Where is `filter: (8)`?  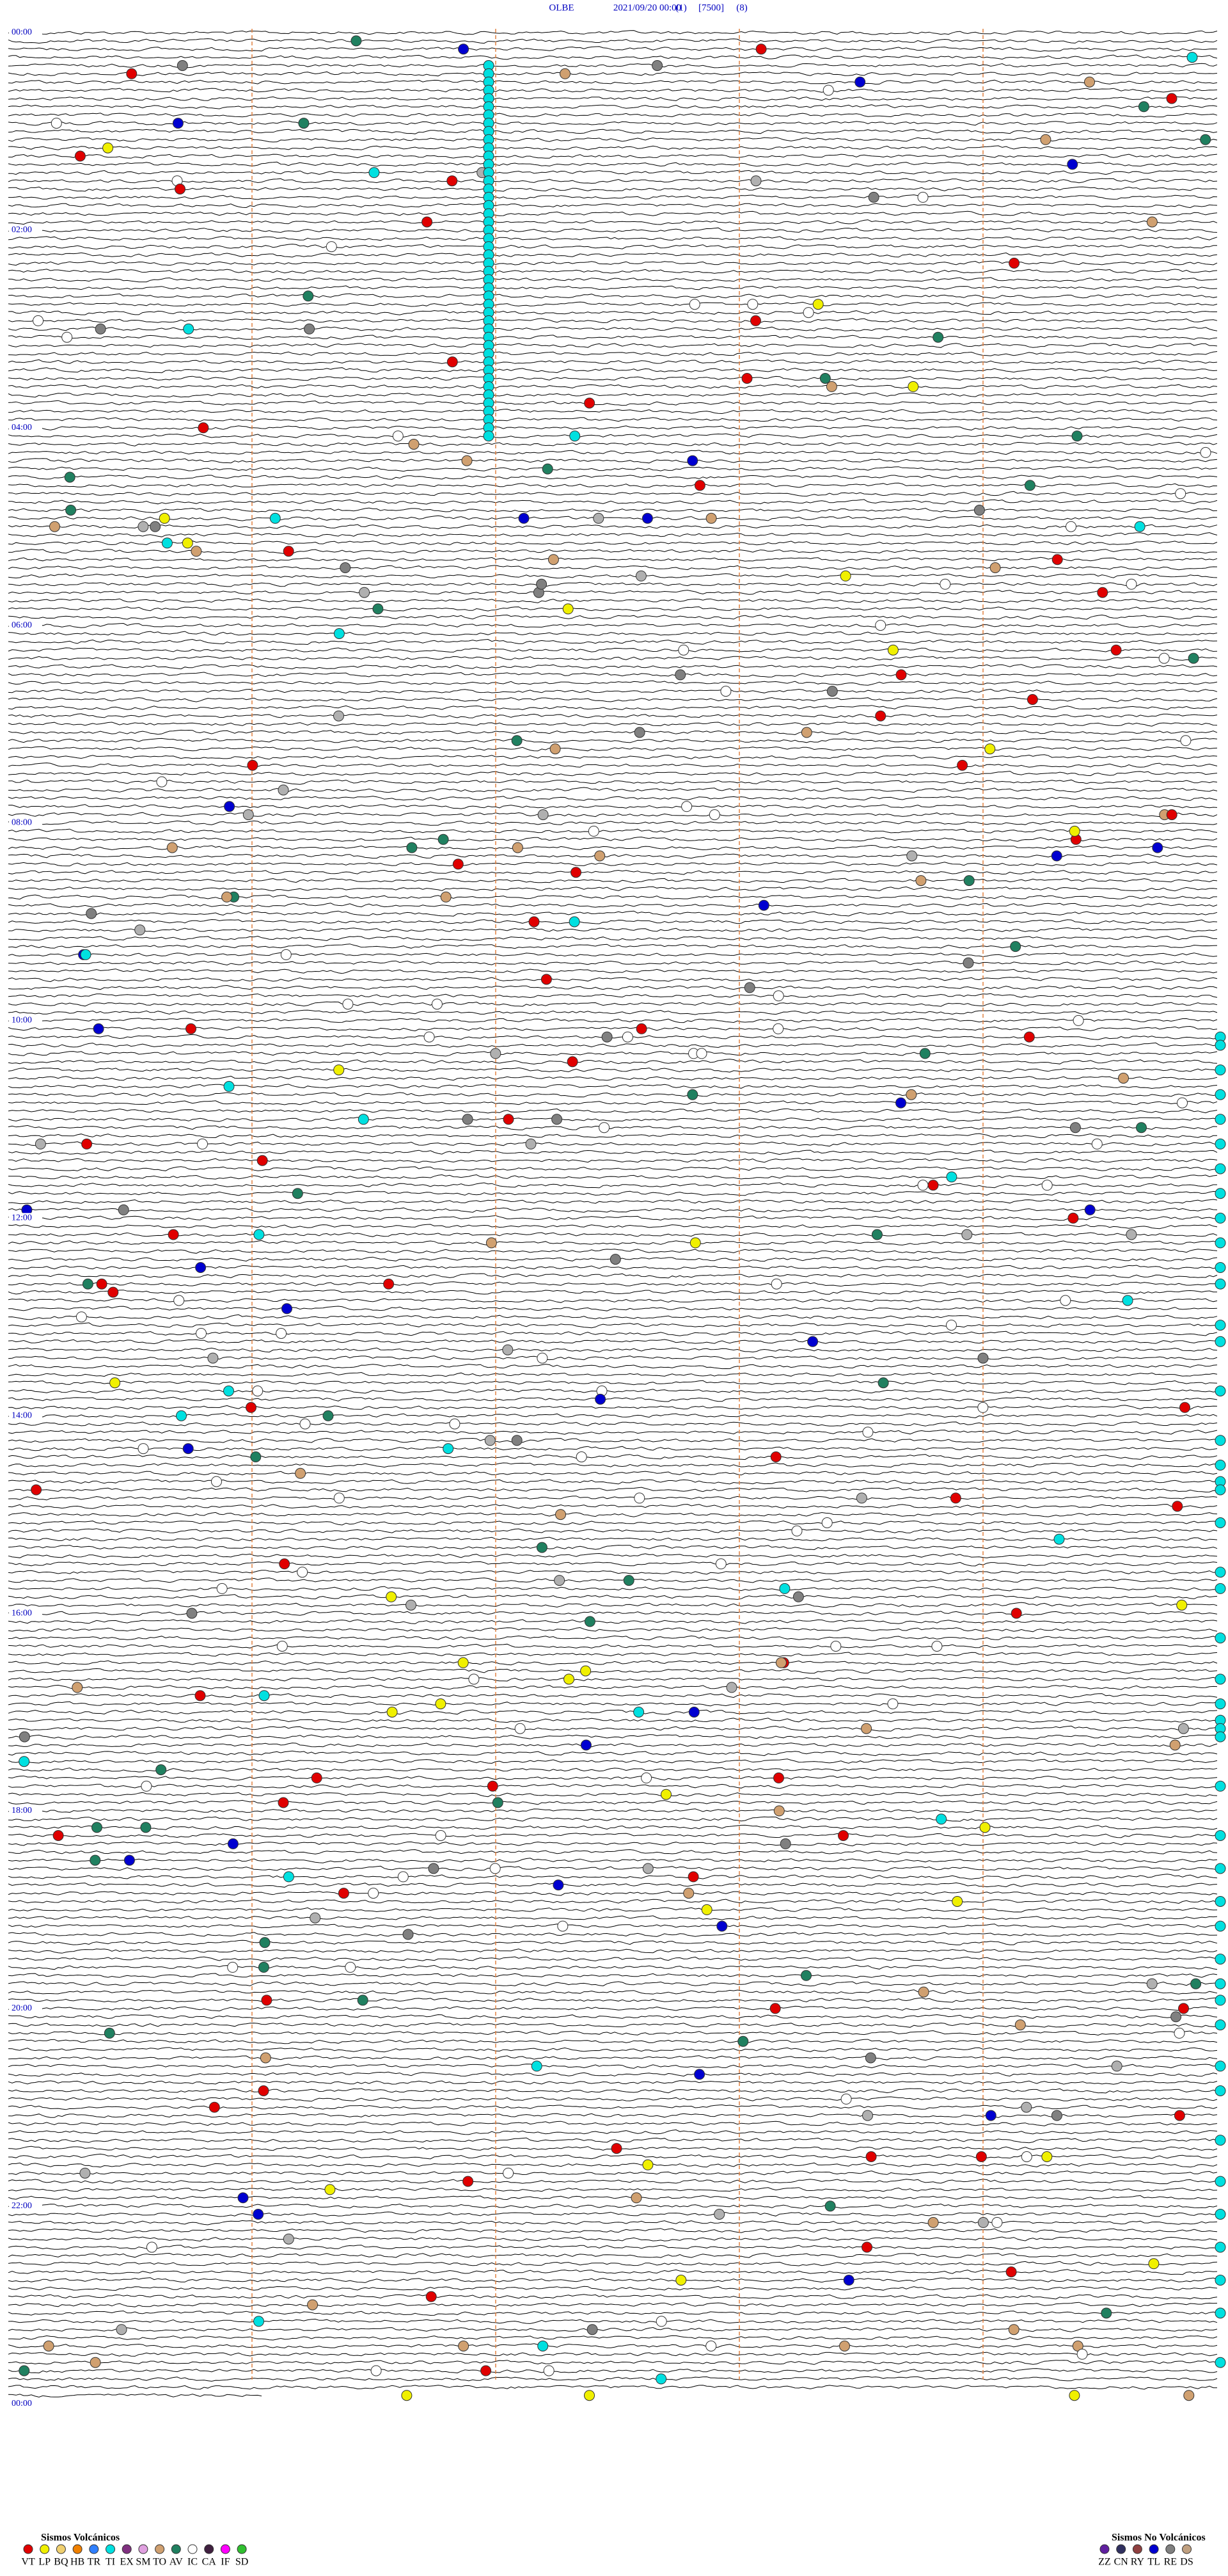
filter: (8) is located at coordinates (742, 8).